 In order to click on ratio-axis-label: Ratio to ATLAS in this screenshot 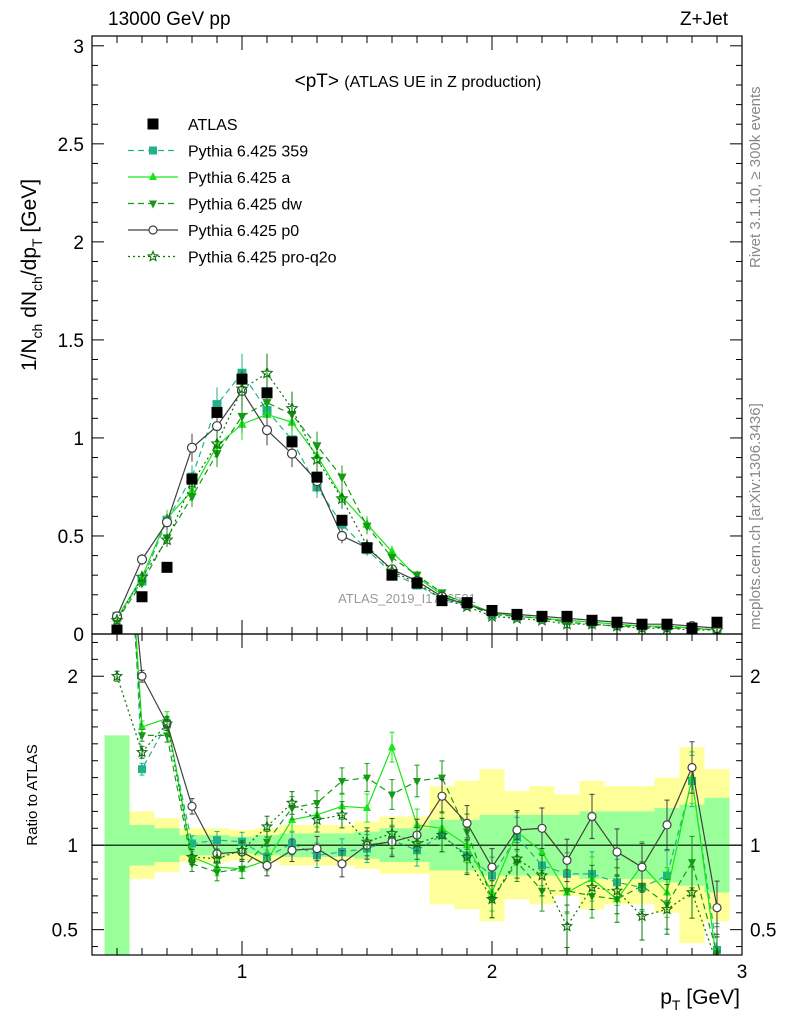, I will do `click(32, 794)`.